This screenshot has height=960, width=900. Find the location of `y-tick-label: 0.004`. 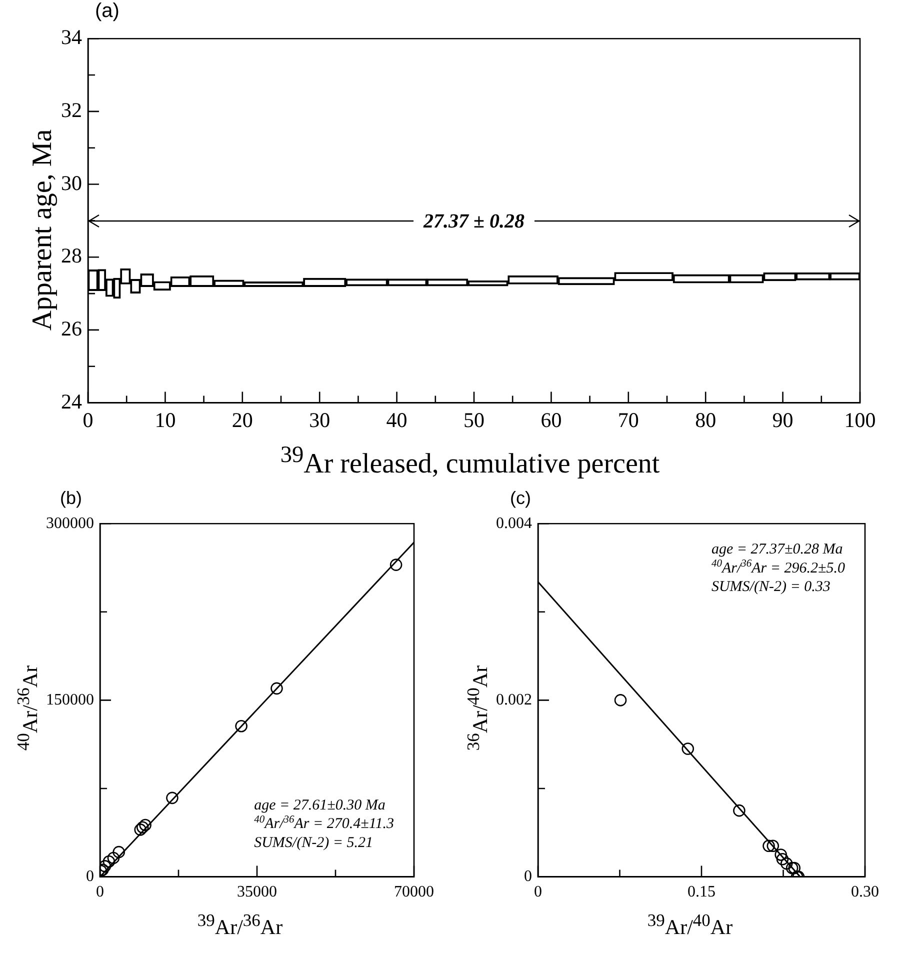

y-tick-label: 0.004 is located at coordinates (514, 523).